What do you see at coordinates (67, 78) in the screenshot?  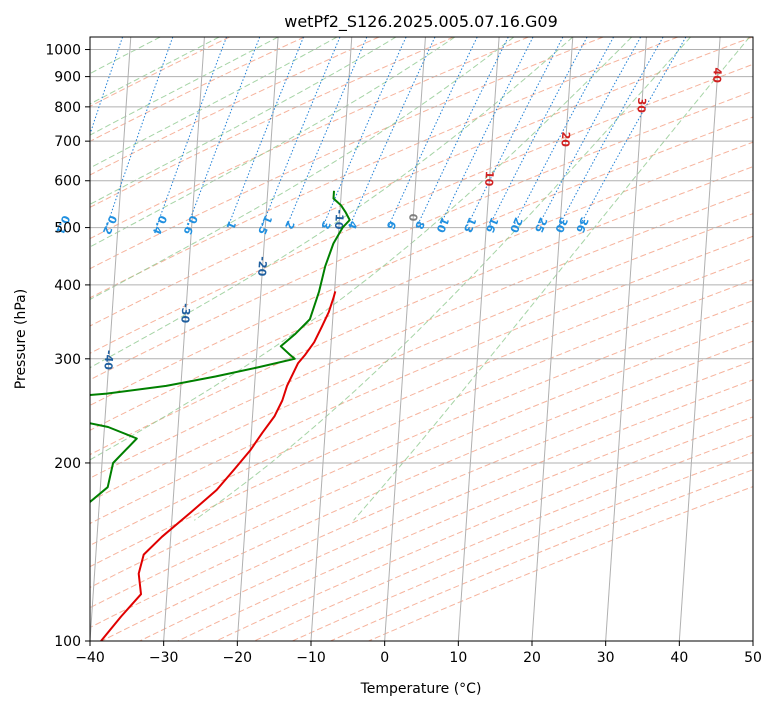 I see `y-tick-label: 900` at bounding box center [67, 78].